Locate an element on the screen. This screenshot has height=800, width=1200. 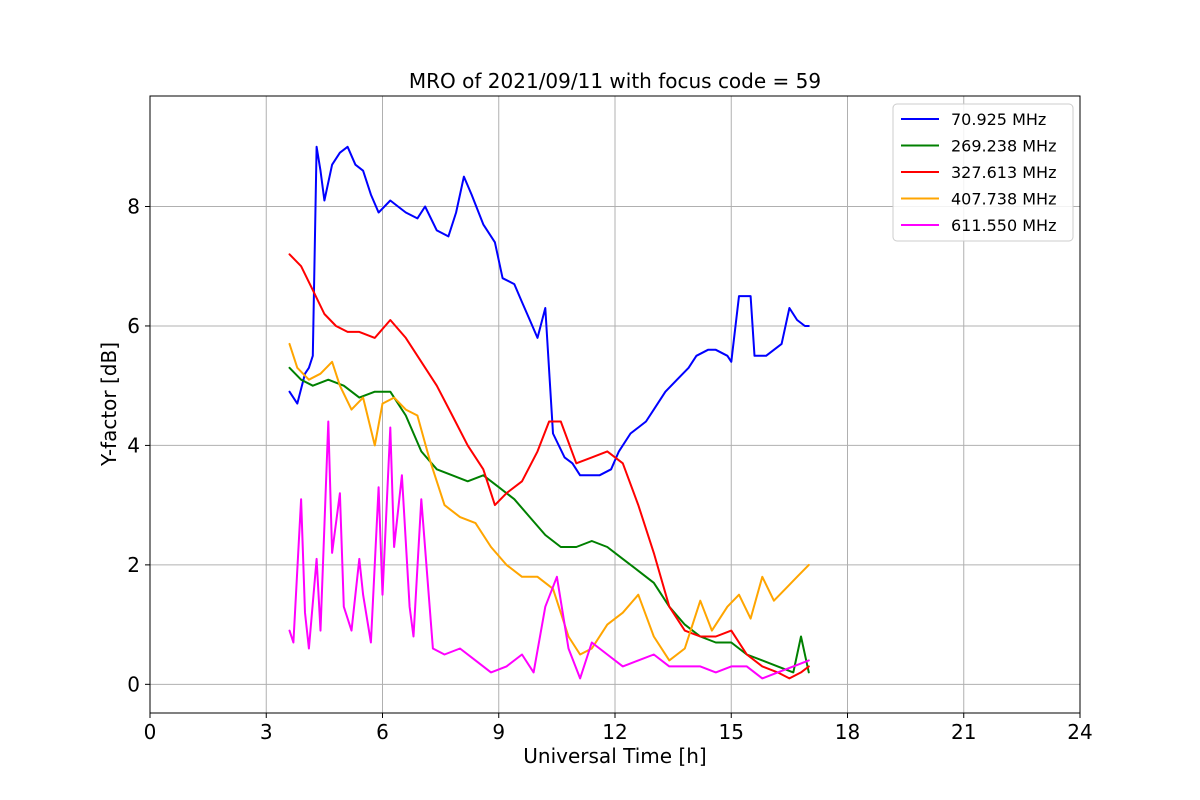
legend-box is located at coordinates (983, 172).